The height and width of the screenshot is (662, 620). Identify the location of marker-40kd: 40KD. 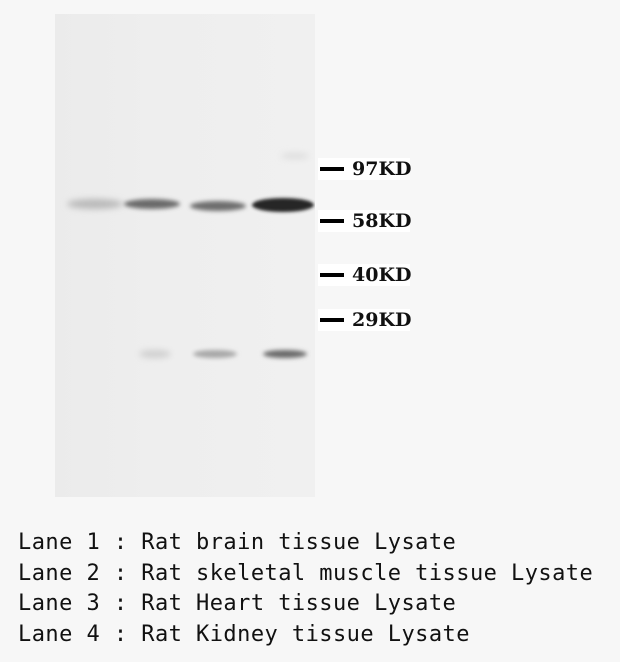
(365, 275).